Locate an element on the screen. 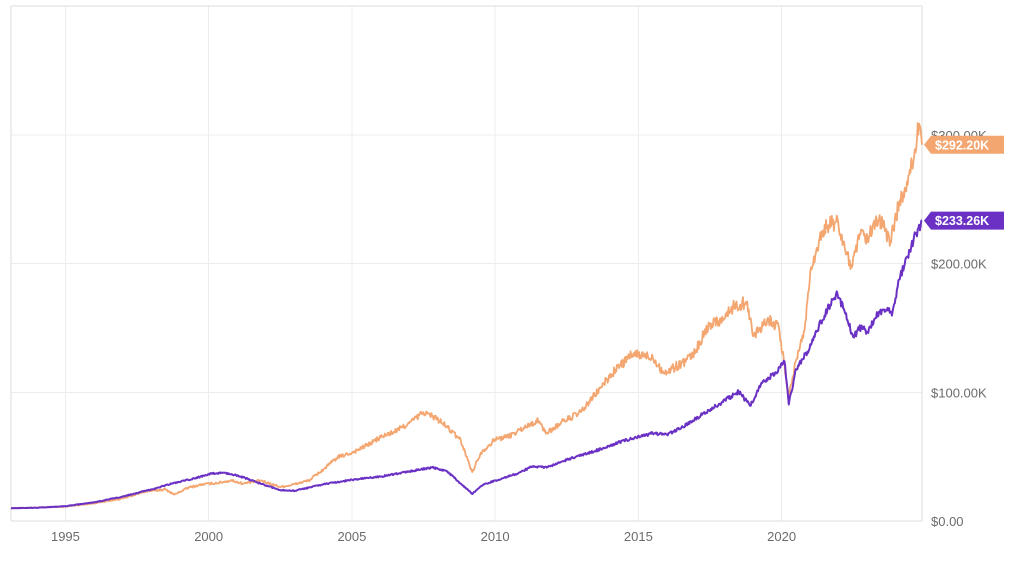  x-tick-label: 2000 is located at coordinates (208, 536).